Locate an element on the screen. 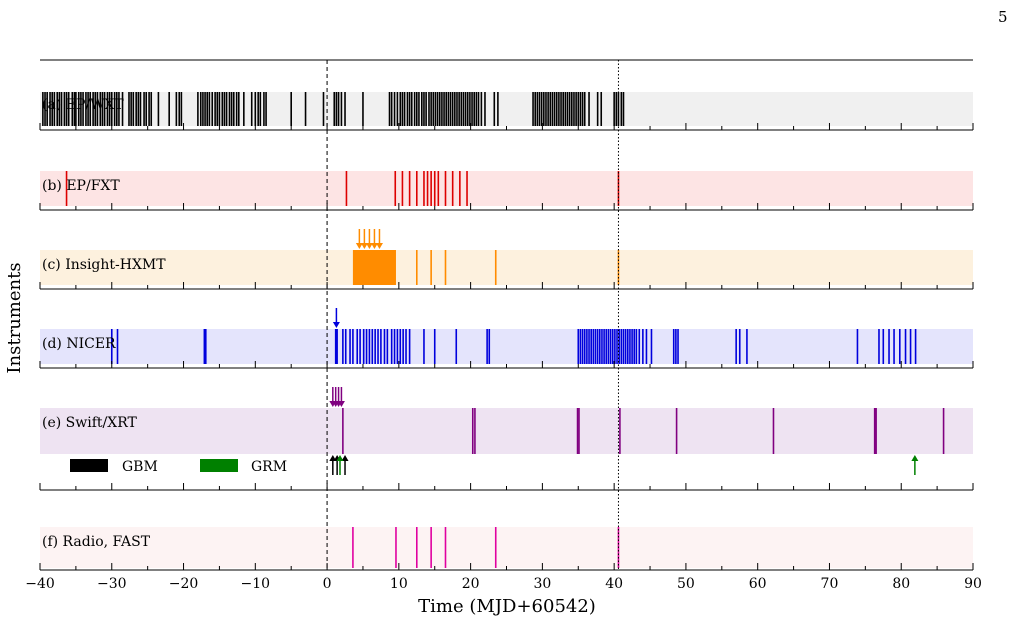 The image size is (1019, 627). x-axis-title: Time (MJD+60542) is located at coordinates (507, 606).